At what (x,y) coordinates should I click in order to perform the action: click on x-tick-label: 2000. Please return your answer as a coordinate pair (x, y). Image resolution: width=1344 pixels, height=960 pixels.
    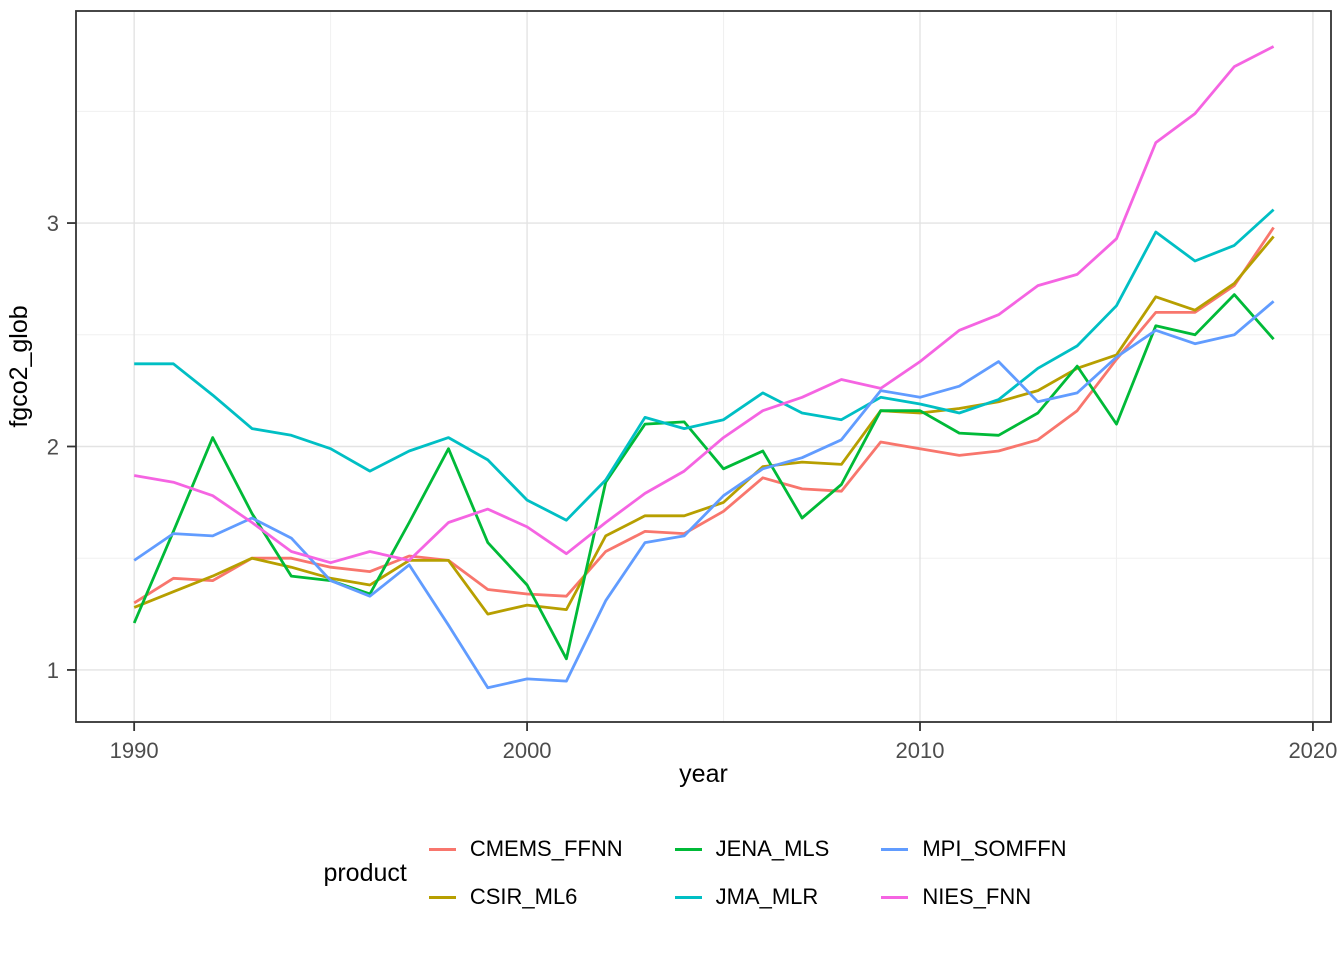
    Looking at the image, I should click on (527, 750).